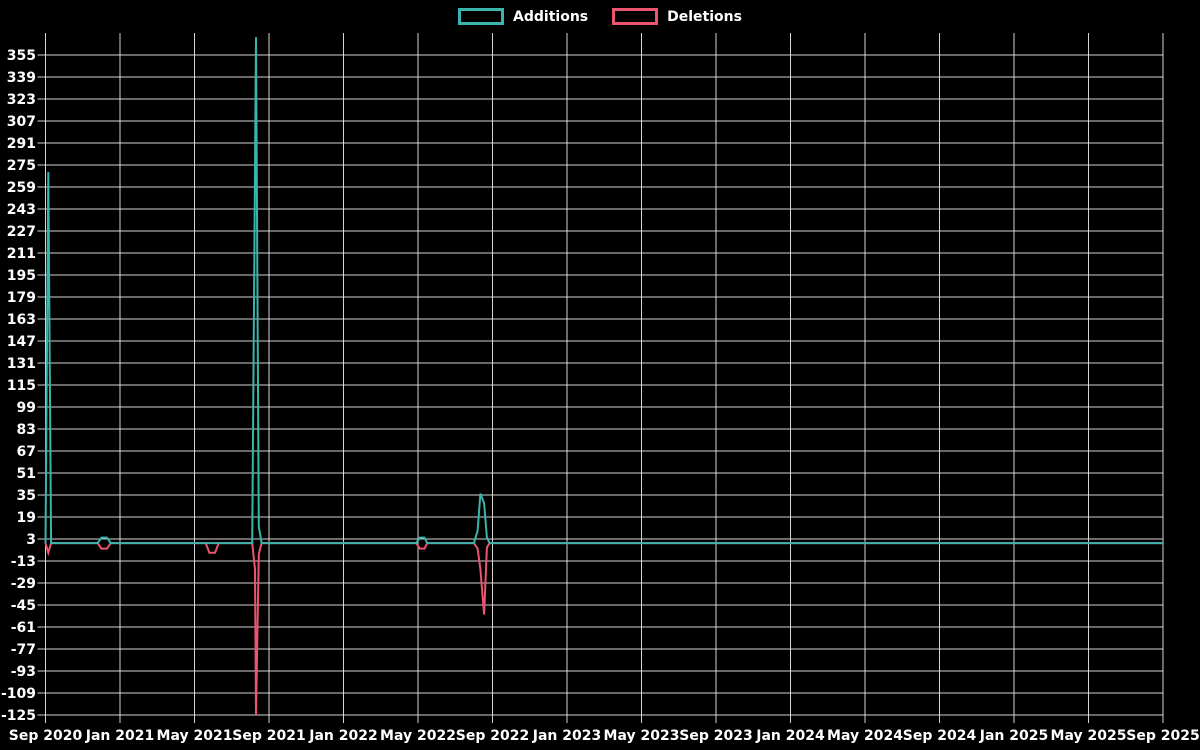 Image resolution: width=1200 pixels, height=750 pixels. What do you see at coordinates (342, 736) in the screenshot?
I see `x-tick-label: Jan 2022` at bounding box center [342, 736].